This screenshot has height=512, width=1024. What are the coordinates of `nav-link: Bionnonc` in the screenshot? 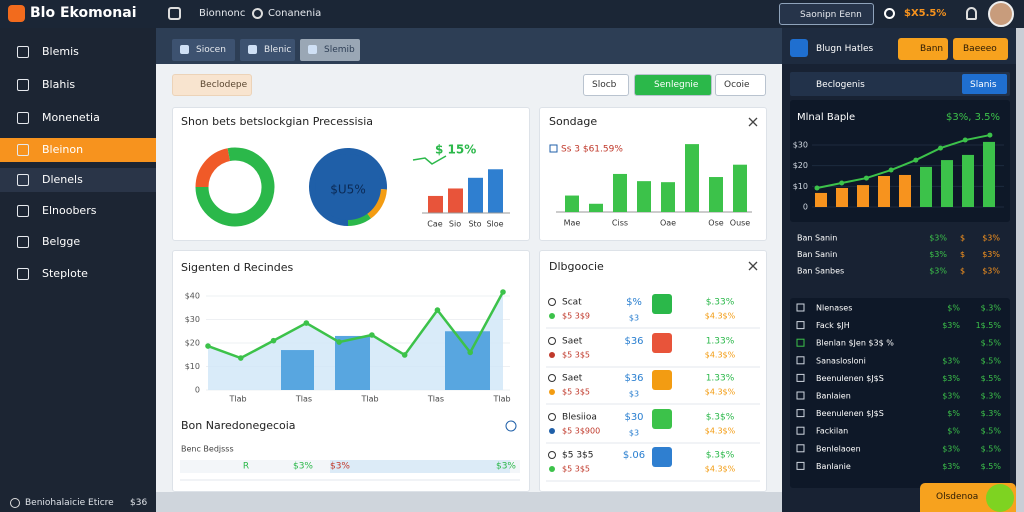 It's located at (222, 13).